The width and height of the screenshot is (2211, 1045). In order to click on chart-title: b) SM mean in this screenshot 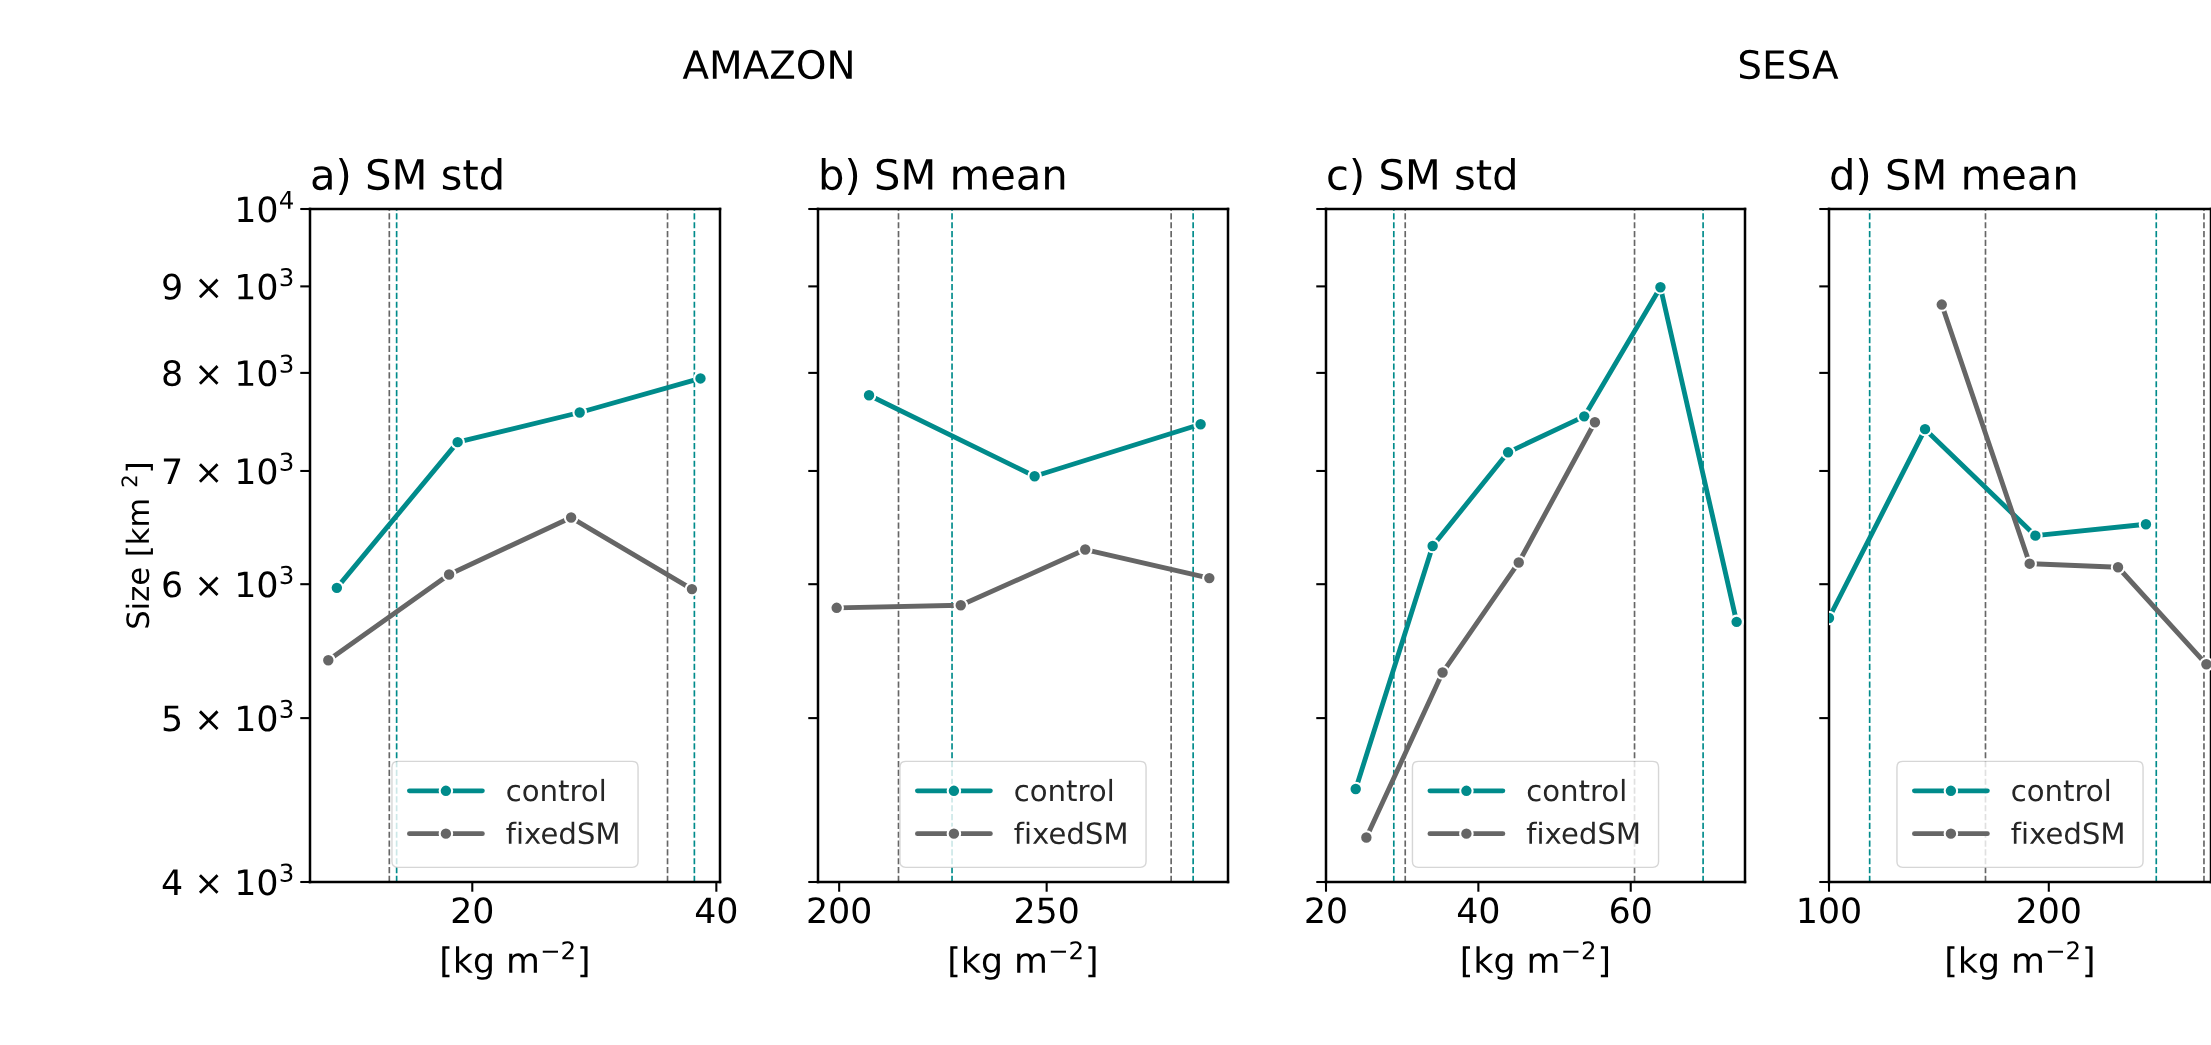, I will do `click(943, 176)`.